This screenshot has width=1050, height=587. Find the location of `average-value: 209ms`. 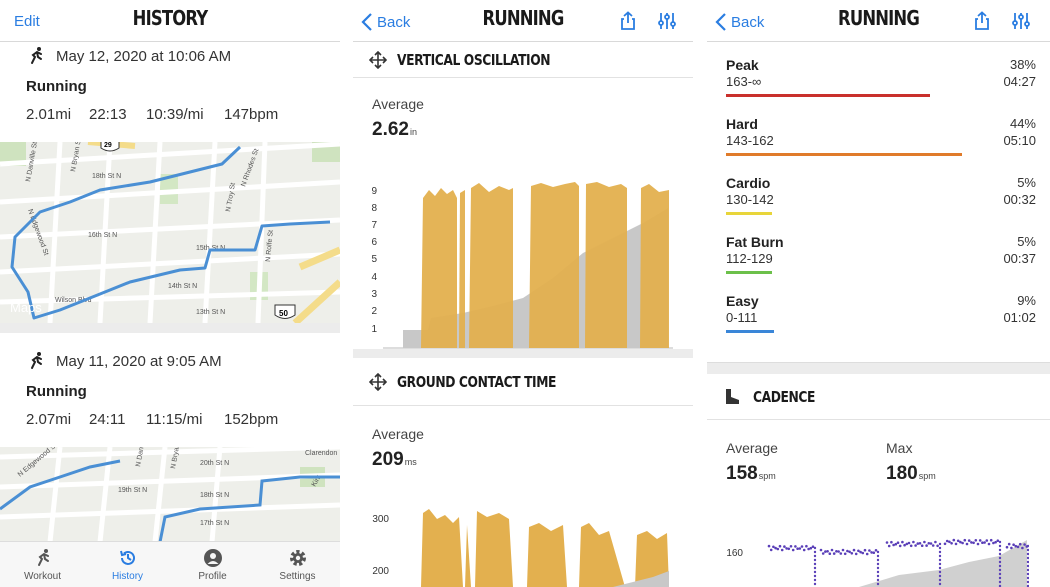

average-value: 209ms is located at coordinates (394, 459).